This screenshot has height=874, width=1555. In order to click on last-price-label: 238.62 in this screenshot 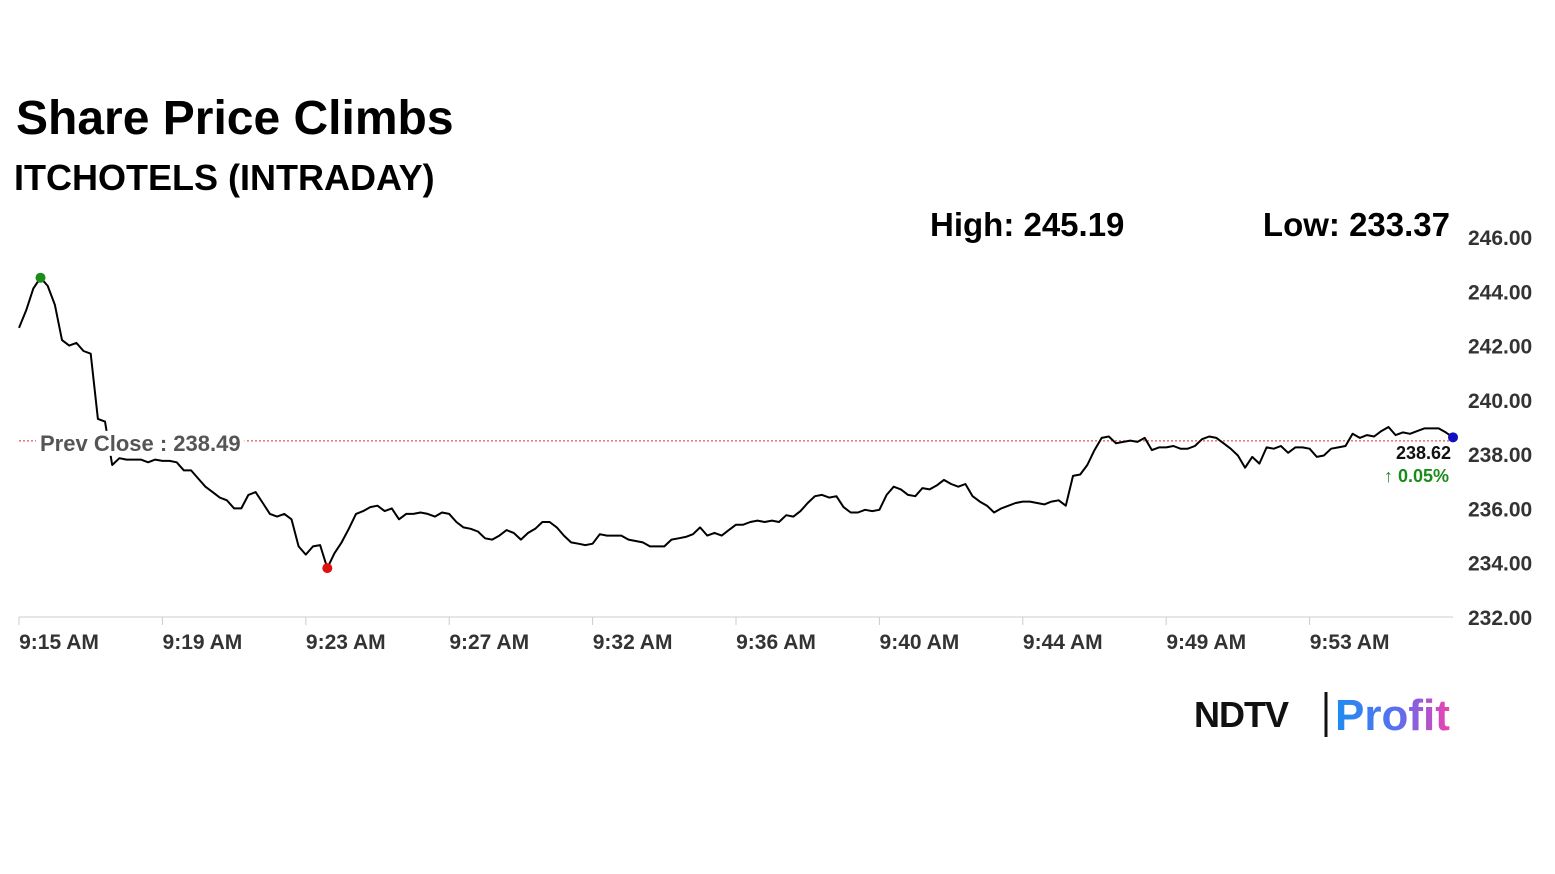, I will do `click(1423, 453)`.